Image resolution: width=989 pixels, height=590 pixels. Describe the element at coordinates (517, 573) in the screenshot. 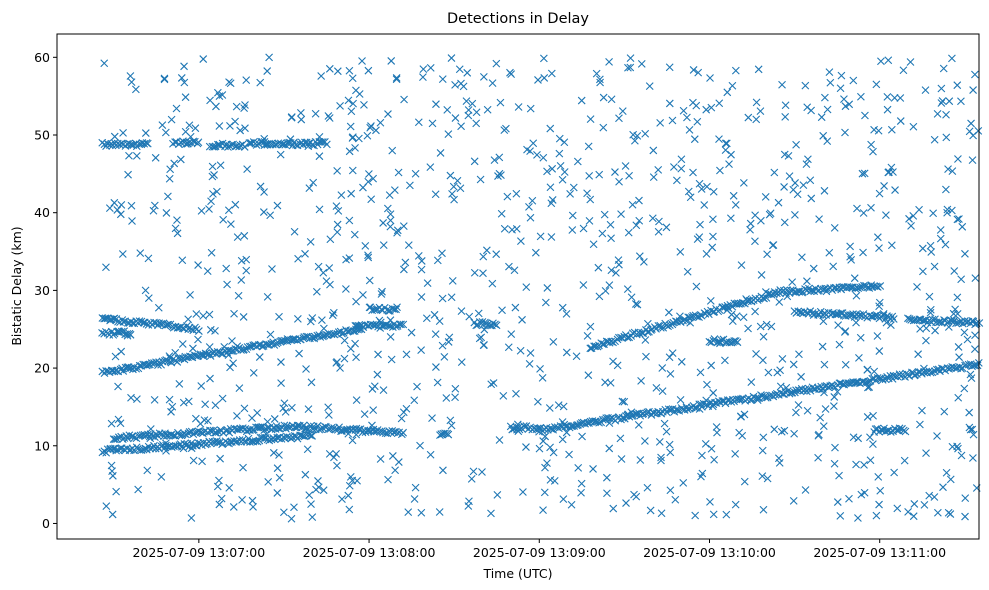

I see `x-axis-label: Time (UTC)` at that location.